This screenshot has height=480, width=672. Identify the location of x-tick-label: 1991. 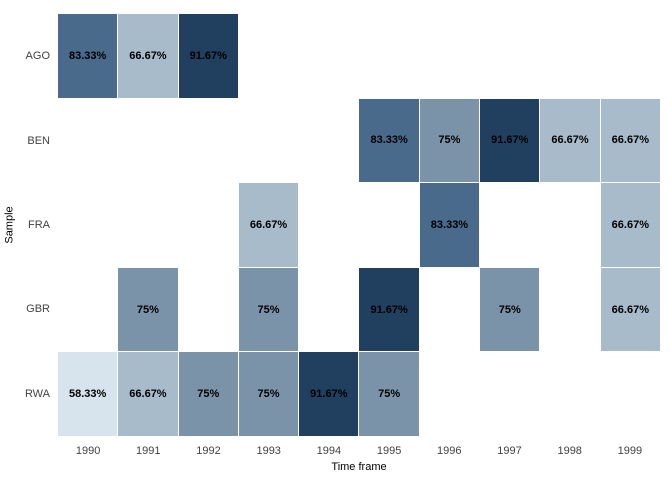
(148, 451).